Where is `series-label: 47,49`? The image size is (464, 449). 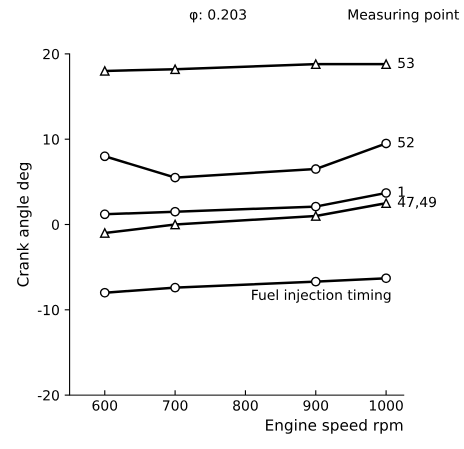
series-label: 47,49 is located at coordinates (417, 202).